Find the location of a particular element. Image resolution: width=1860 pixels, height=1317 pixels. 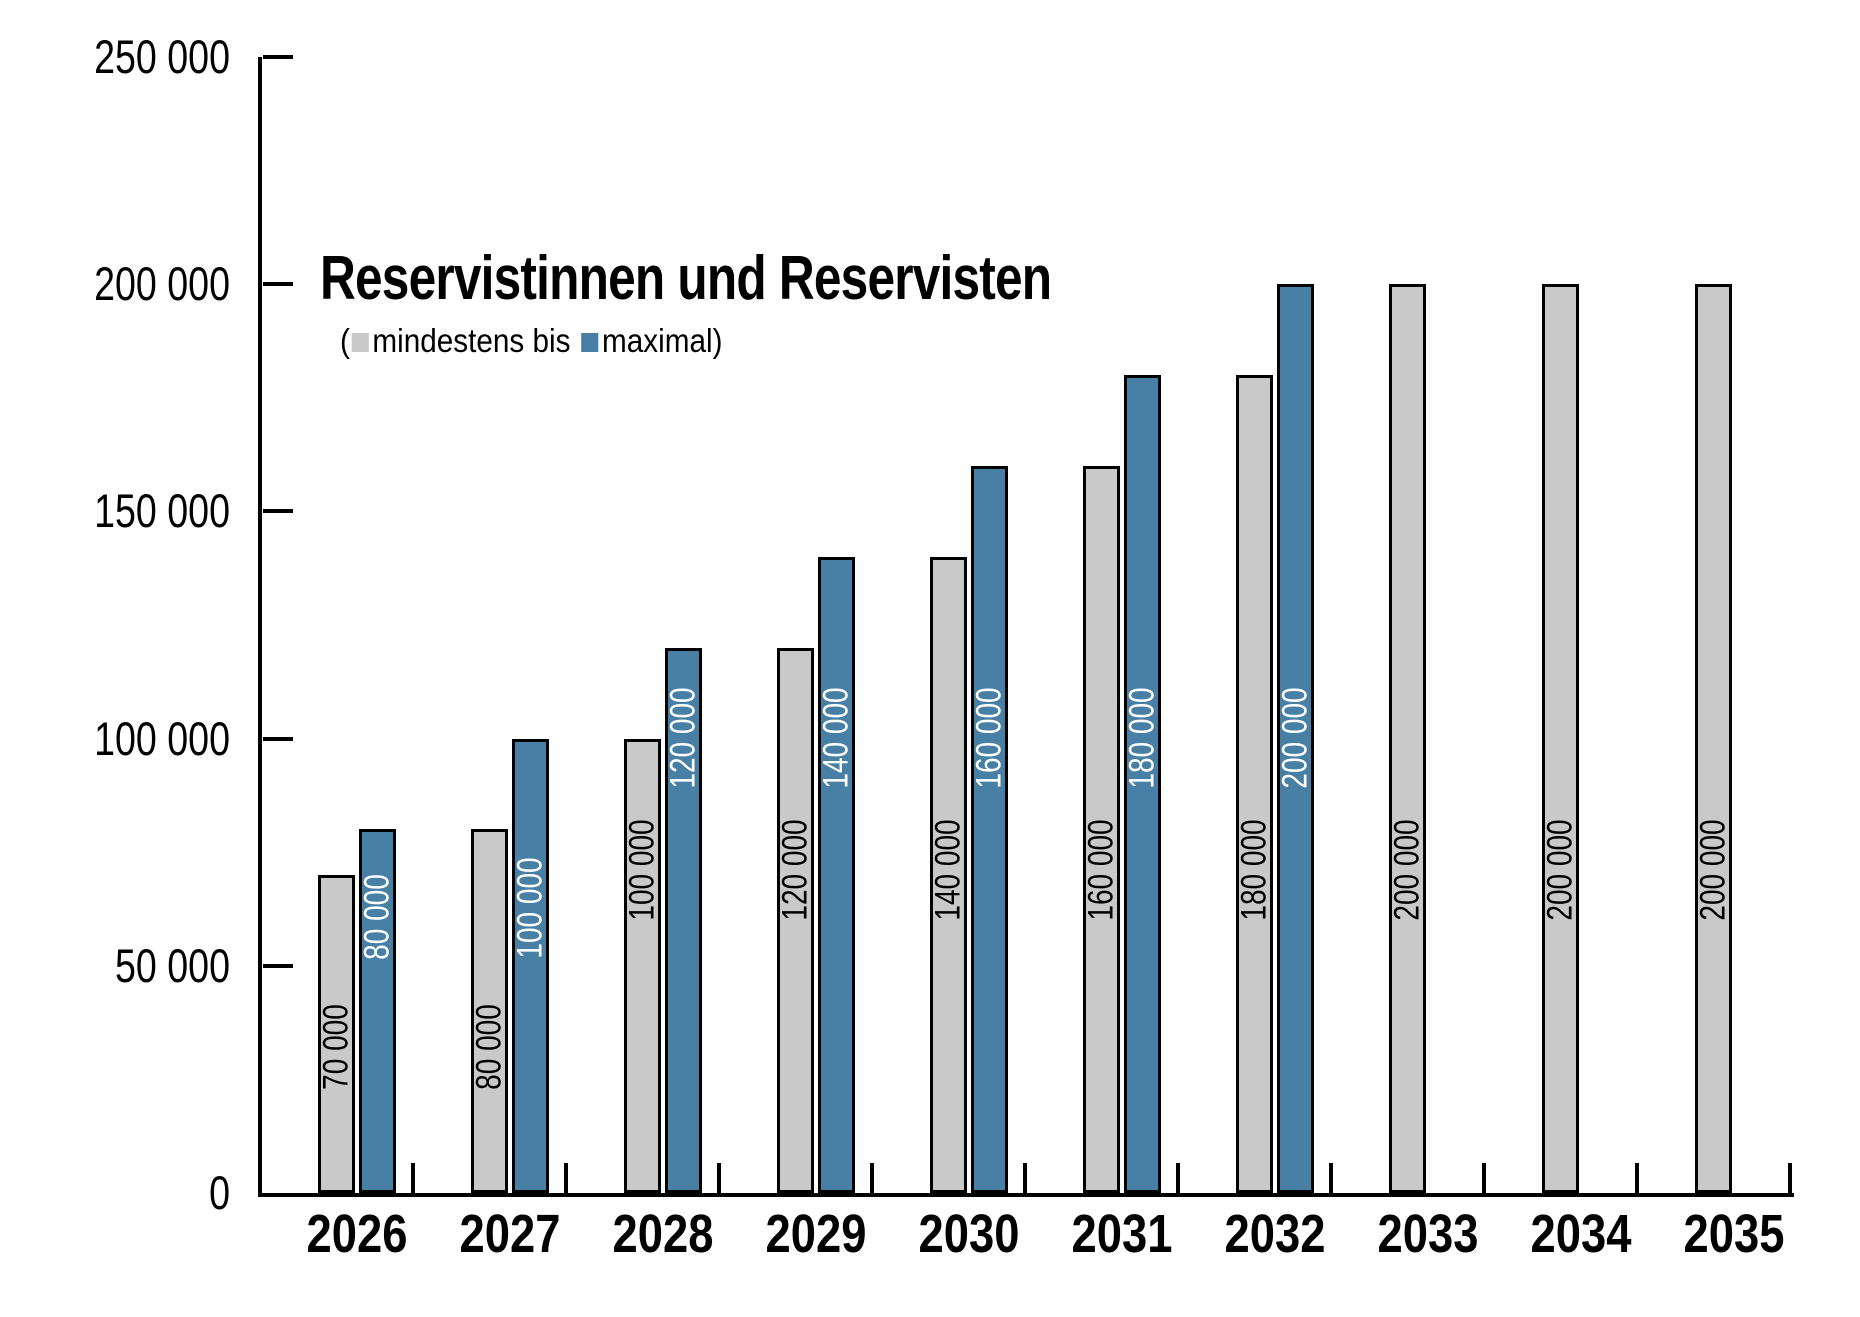

y-tick-label-200000: 200 000 is located at coordinates (162, 284).